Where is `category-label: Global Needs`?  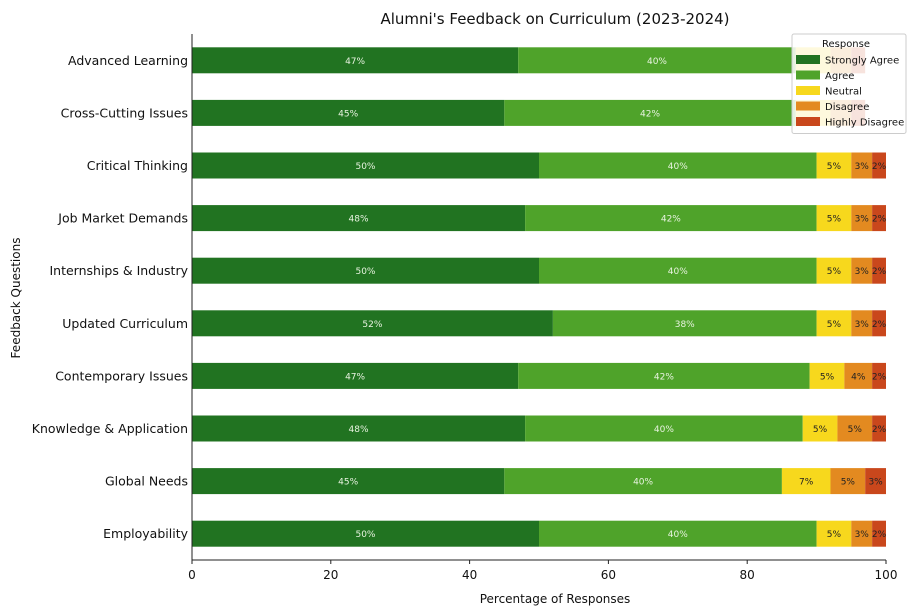 category-label: Global Needs is located at coordinates (146, 481).